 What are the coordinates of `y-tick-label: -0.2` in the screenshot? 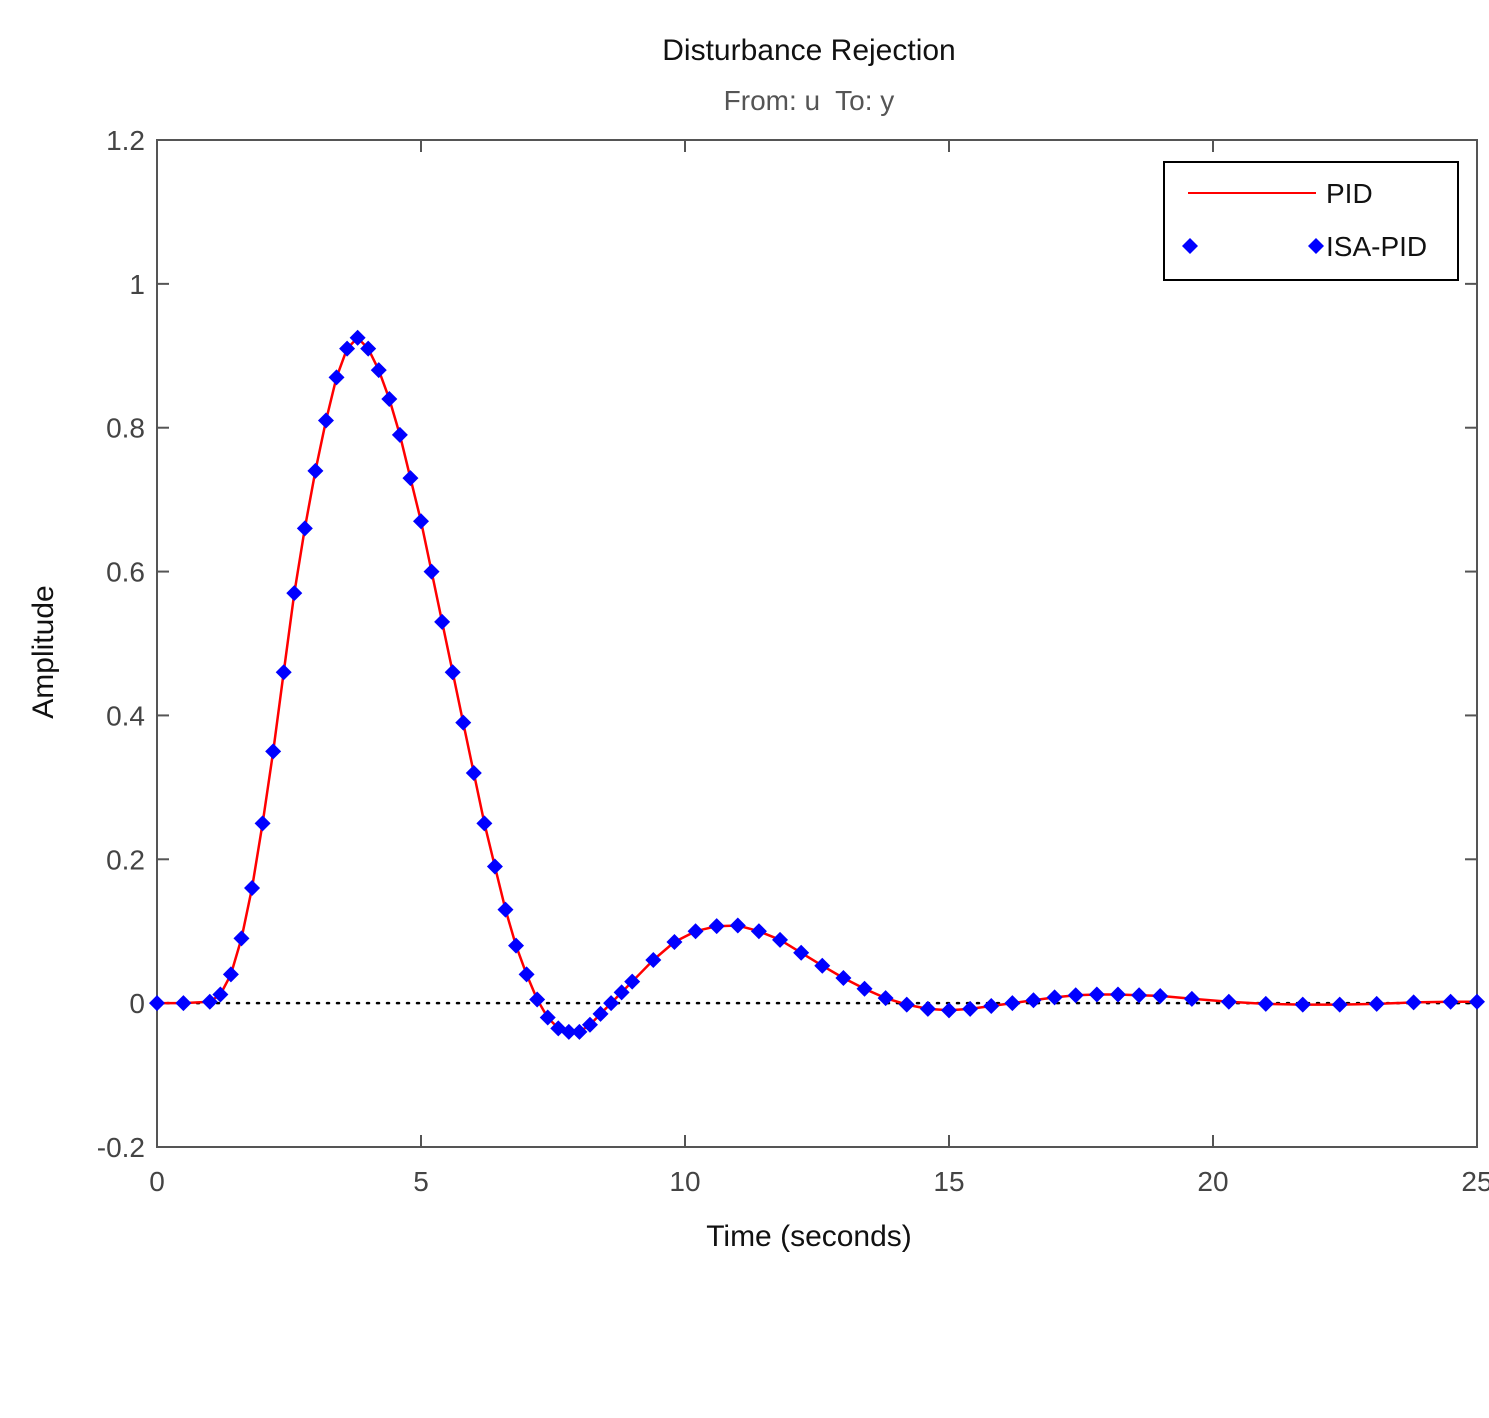 It's located at (121, 1147).